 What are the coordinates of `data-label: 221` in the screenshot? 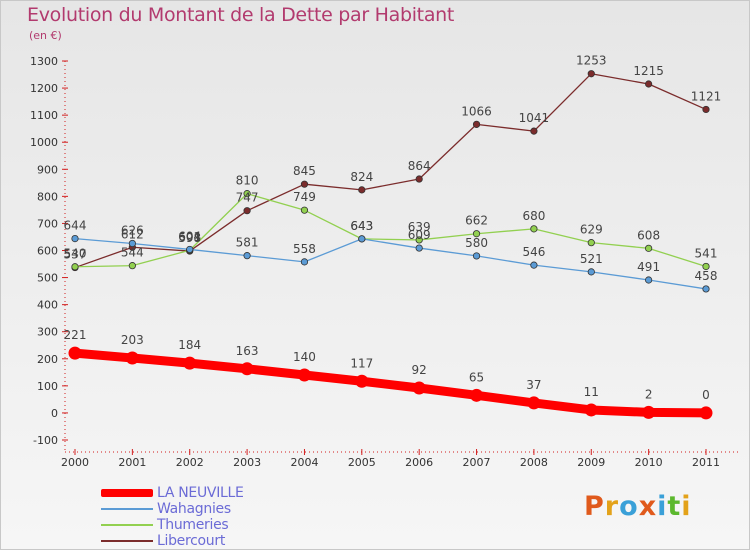 It's located at (75, 335).